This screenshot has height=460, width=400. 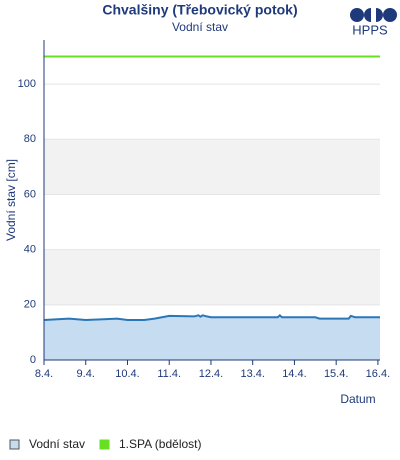 What do you see at coordinates (57, 444) in the screenshot?
I see `legend-label: Vodní stav` at bounding box center [57, 444].